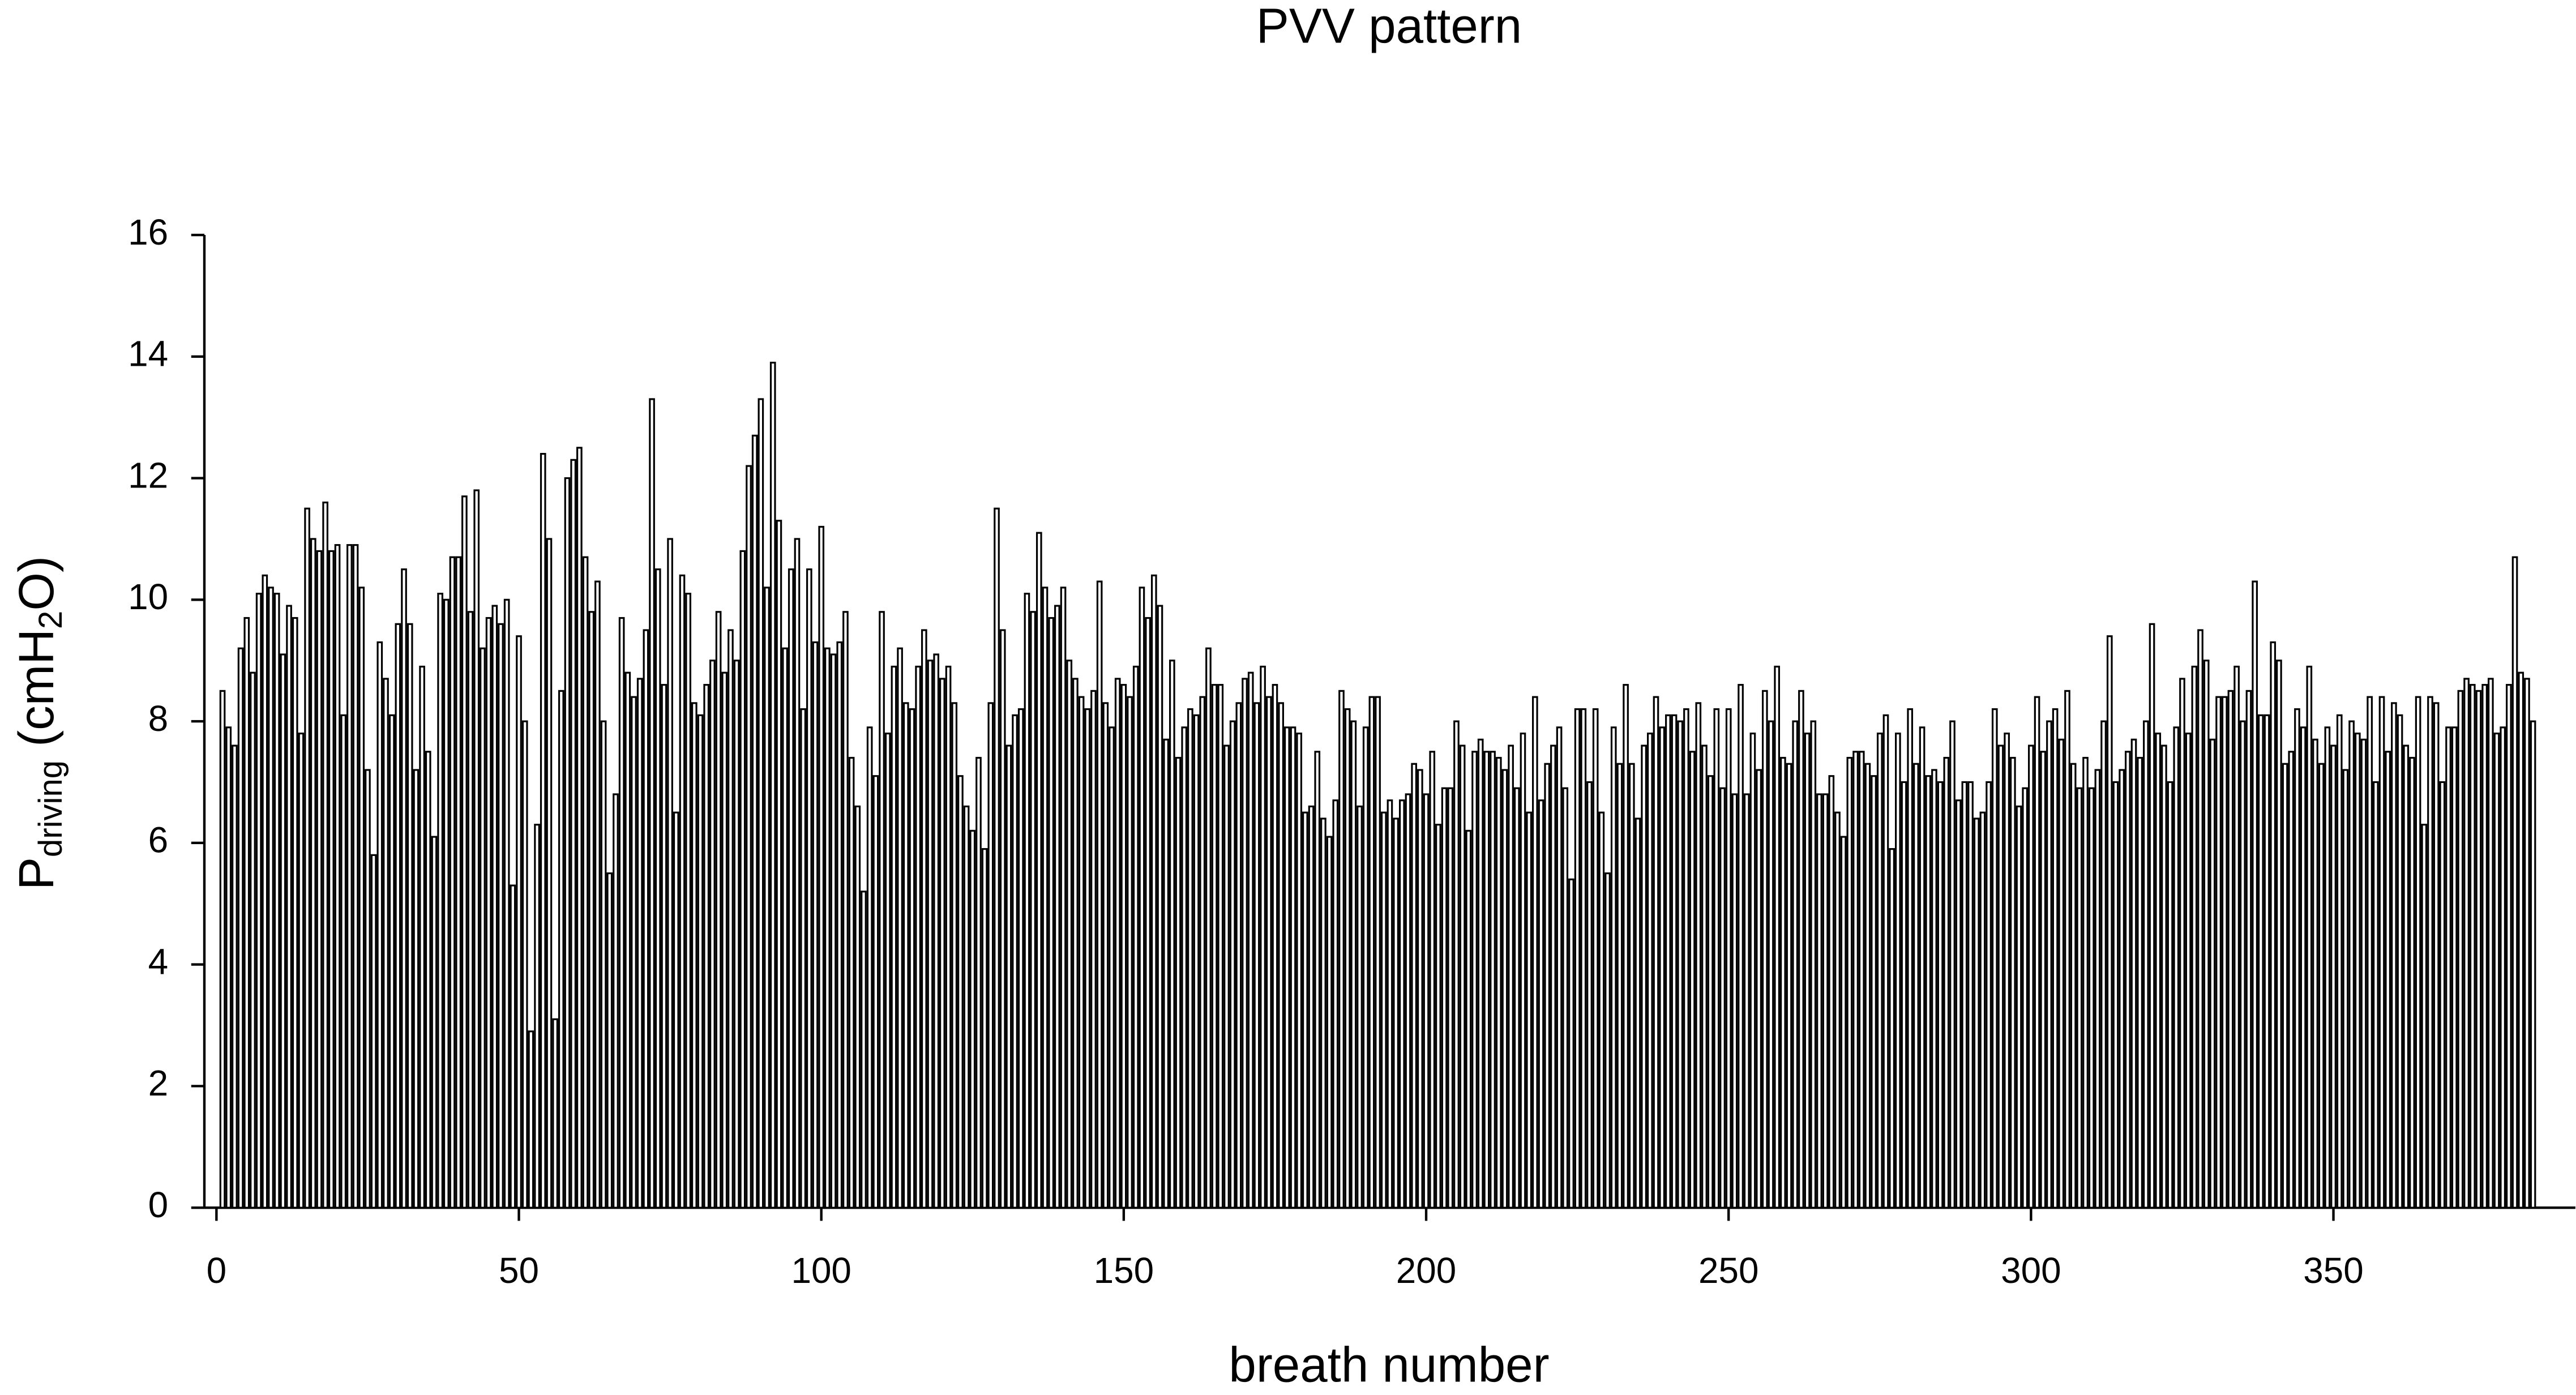  What do you see at coordinates (39, 723) in the screenshot?
I see `y-axis-label: Pdriving (cmH2O)` at bounding box center [39, 723].